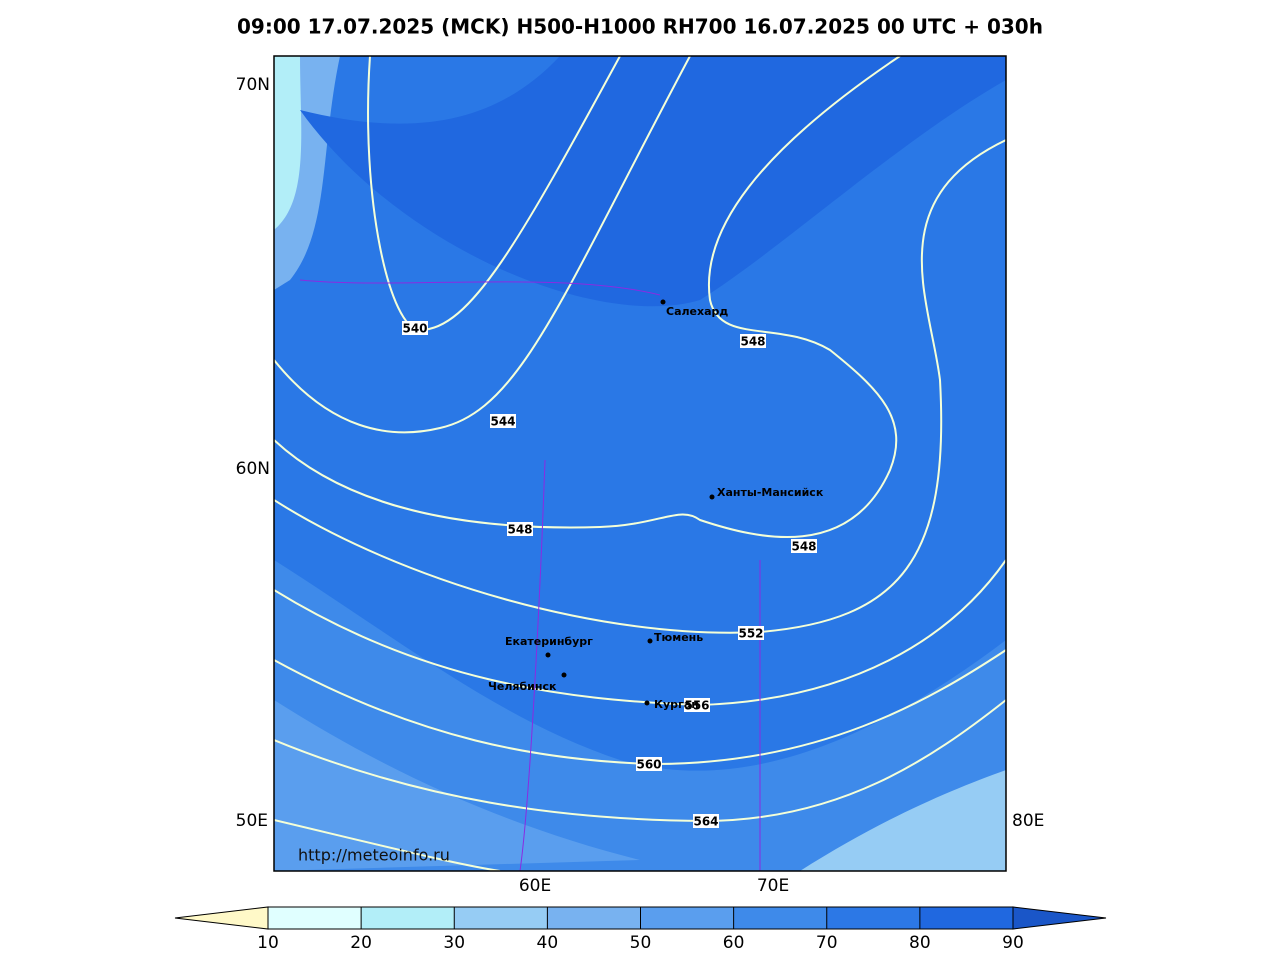  I want to click on lon-label: 70E, so click(773, 886).